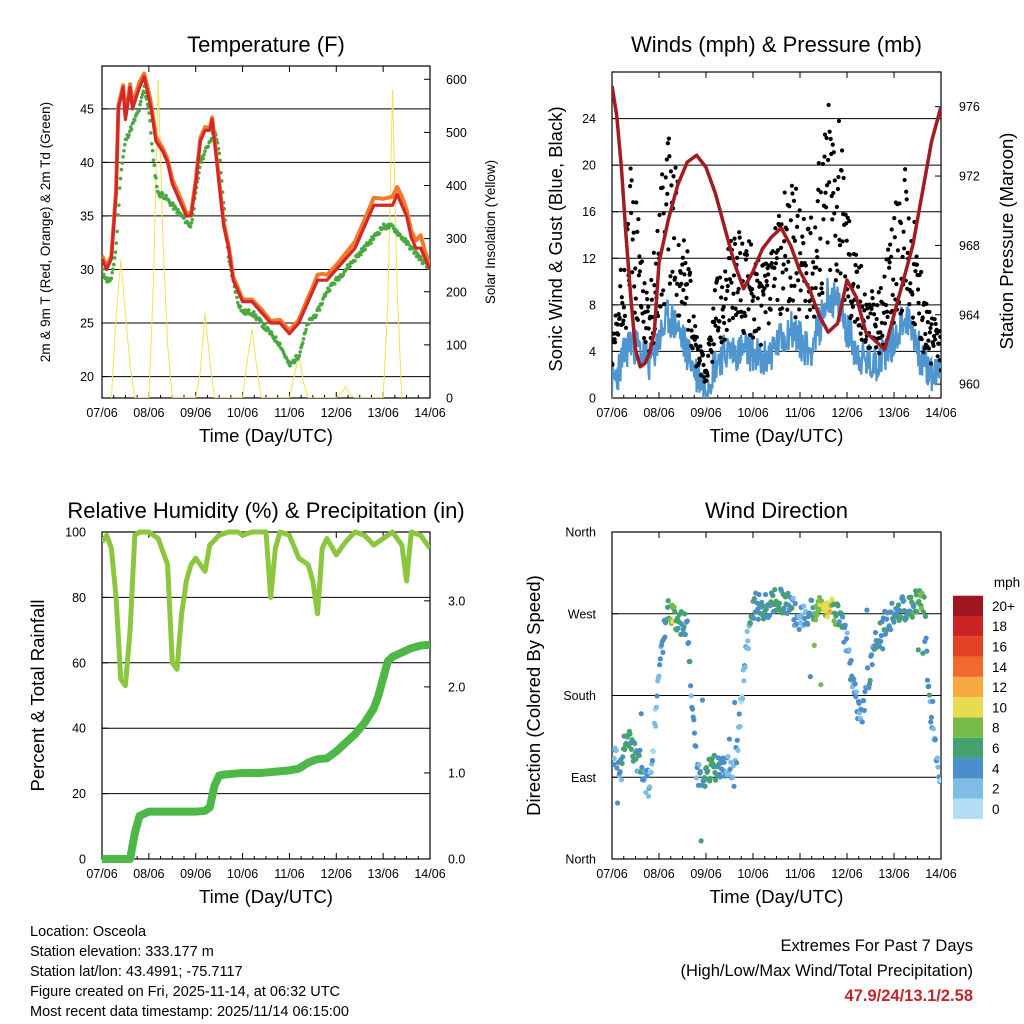 The height and width of the screenshot is (1024, 1024). What do you see at coordinates (705, 874) in the screenshot?
I see `x-tick-label: 09/06` at bounding box center [705, 874].